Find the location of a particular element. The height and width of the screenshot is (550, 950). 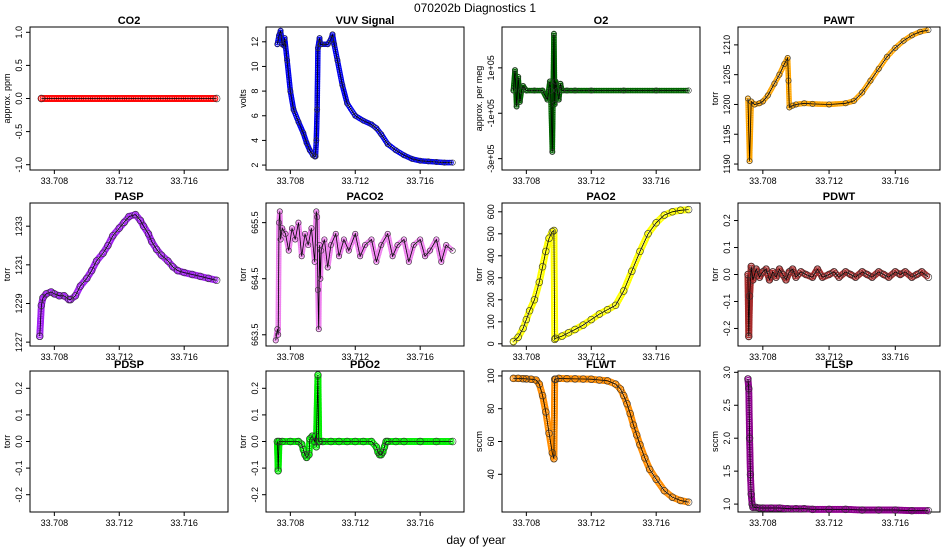

pdwt-xtick-label: 33.716 is located at coordinates (896, 357).